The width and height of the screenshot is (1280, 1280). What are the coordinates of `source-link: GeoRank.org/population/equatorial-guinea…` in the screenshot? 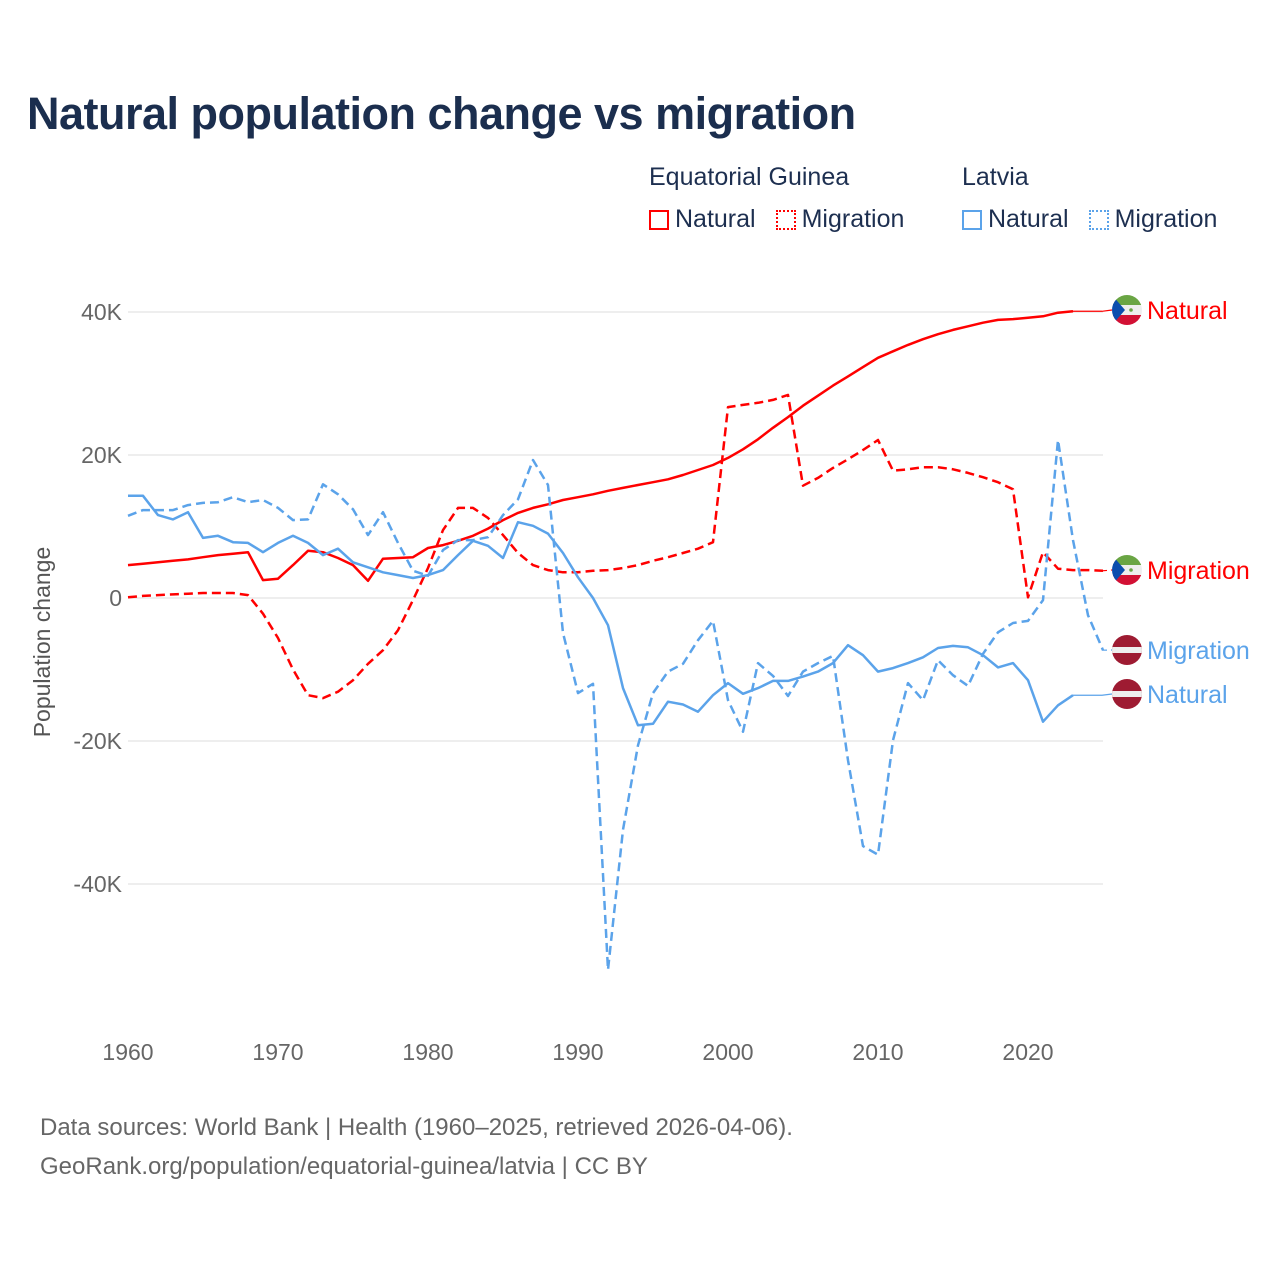 It's located at (344, 1166).